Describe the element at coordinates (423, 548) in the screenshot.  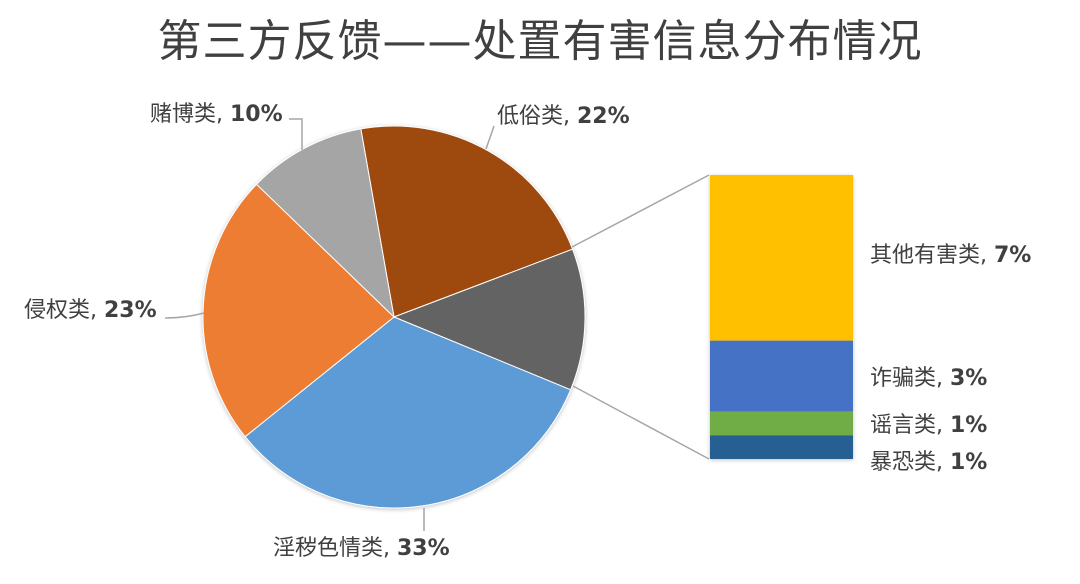
I see `label-percent: 33%` at that location.